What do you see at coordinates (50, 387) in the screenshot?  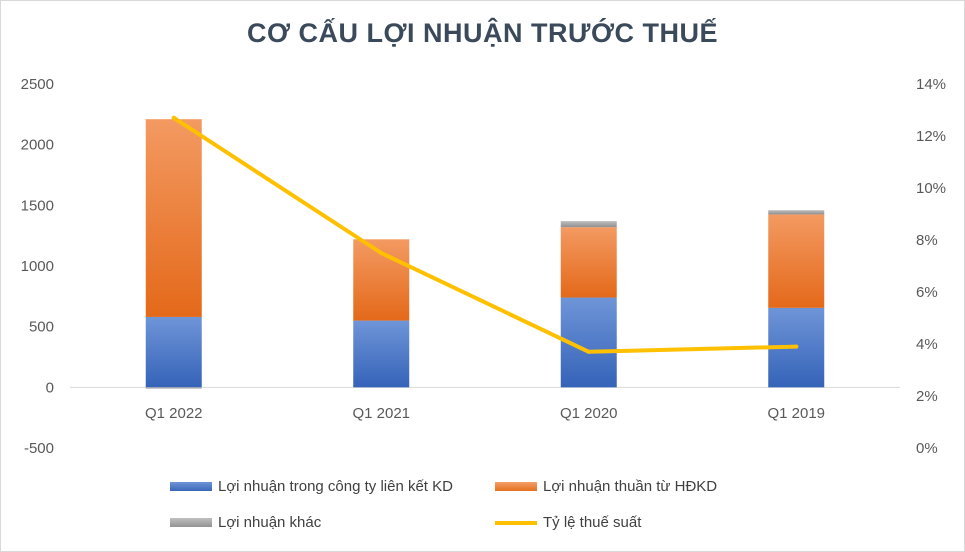 I see `y-left-tick-label: 0` at bounding box center [50, 387].